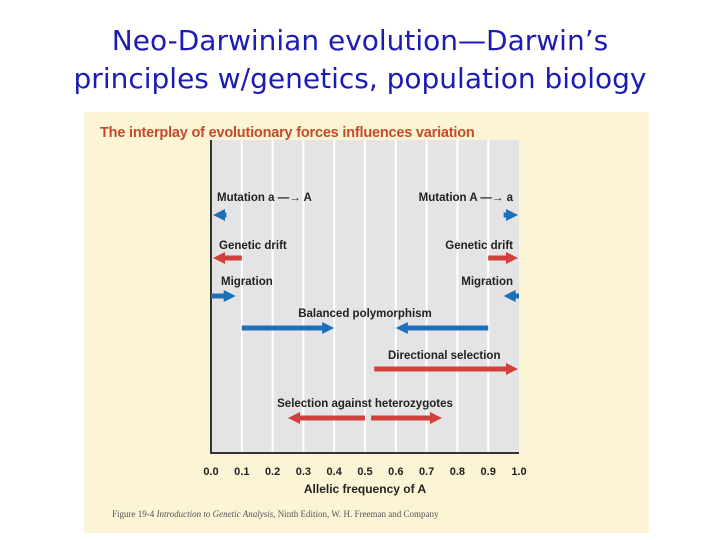  What do you see at coordinates (303, 472) in the screenshot?
I see `x-tick-label: 0.3` at bounding box center [303, 472].